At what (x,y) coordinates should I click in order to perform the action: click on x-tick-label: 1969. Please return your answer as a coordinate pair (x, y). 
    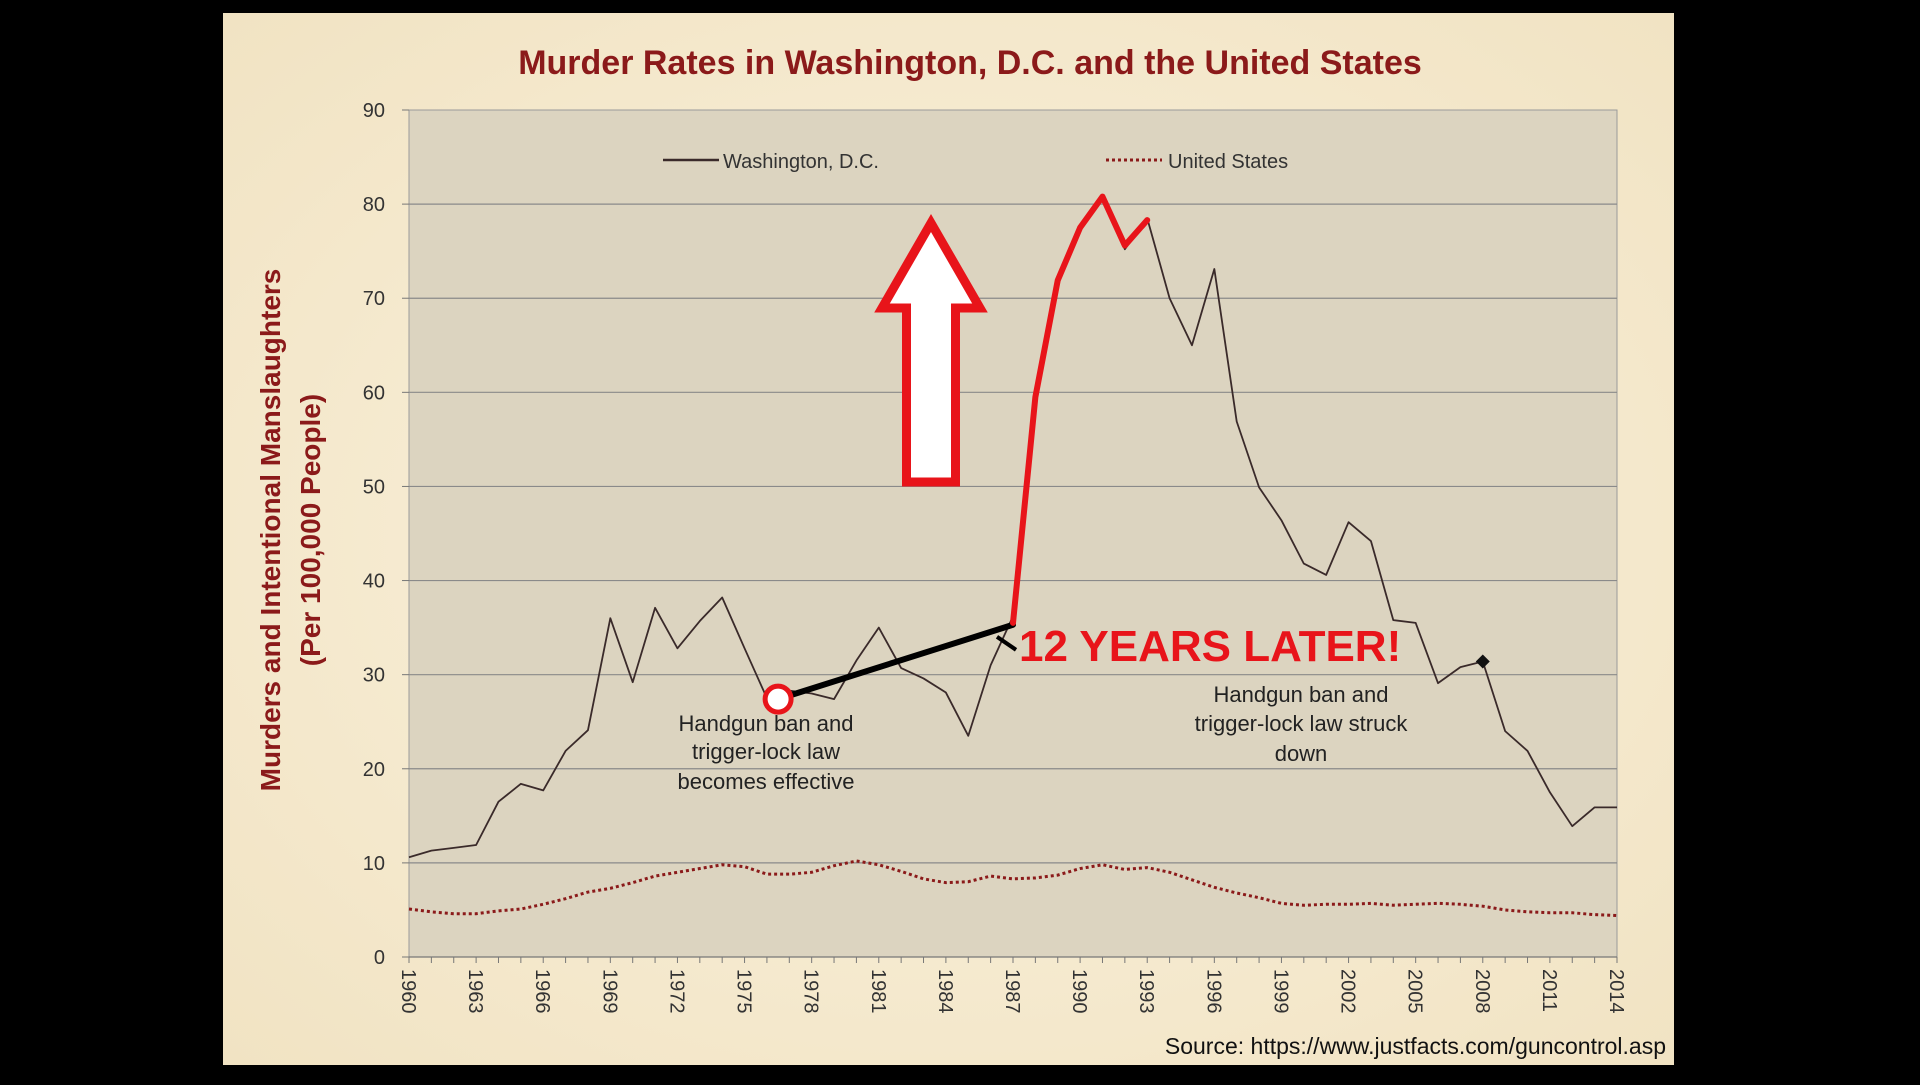
    Looking at the image, I should click on (609, 991).